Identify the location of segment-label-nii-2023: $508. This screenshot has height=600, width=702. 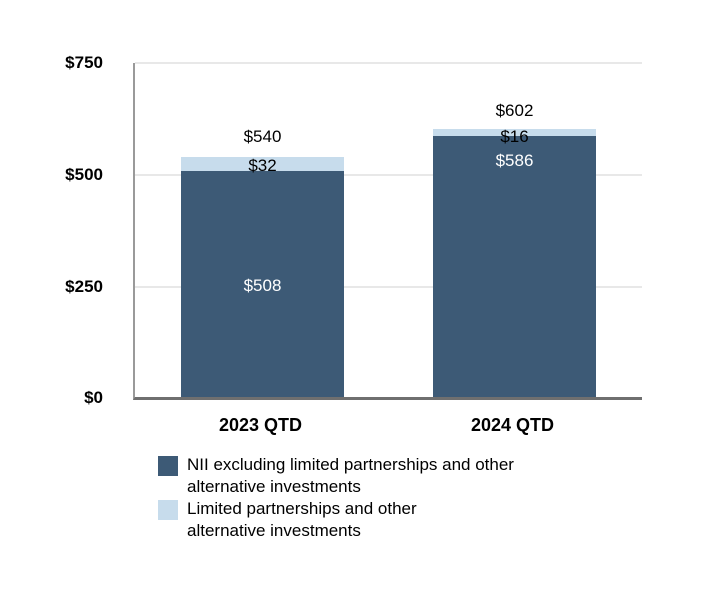
(262, 285).